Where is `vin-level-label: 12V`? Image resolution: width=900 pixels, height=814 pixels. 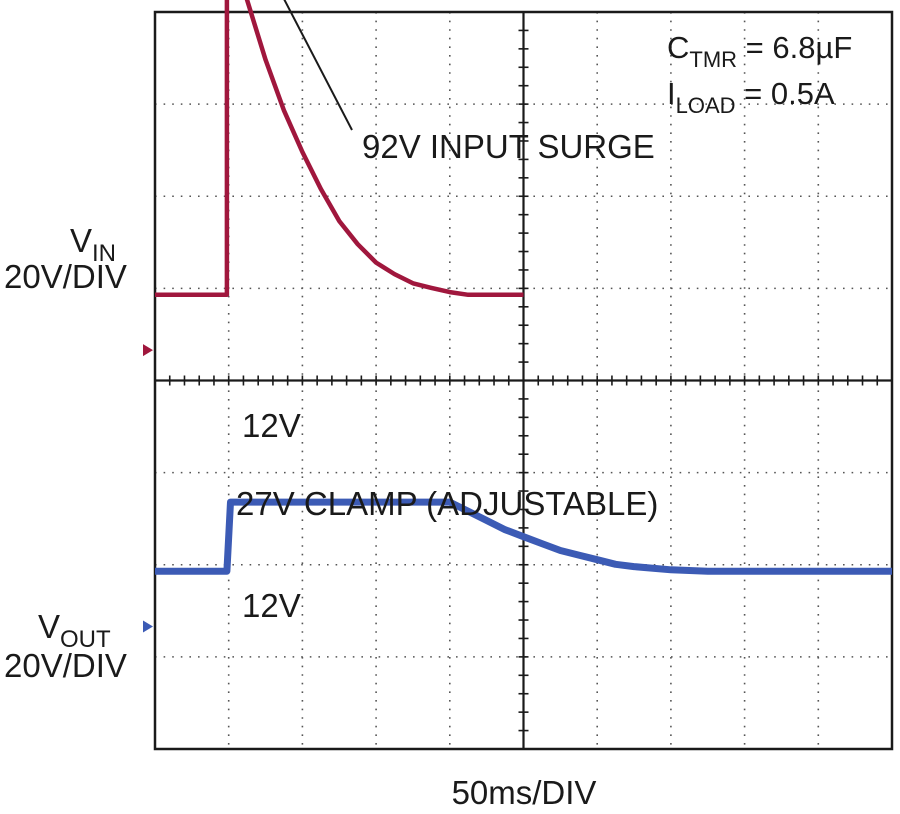 vin-level-label: 12V is located at coordinates (271, 425).